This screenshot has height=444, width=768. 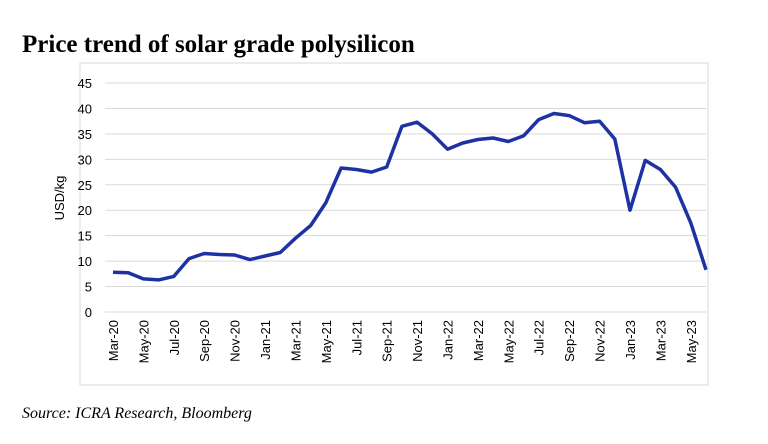 I want to click on x-tick-label: May-21, so click(x=326, y=341).